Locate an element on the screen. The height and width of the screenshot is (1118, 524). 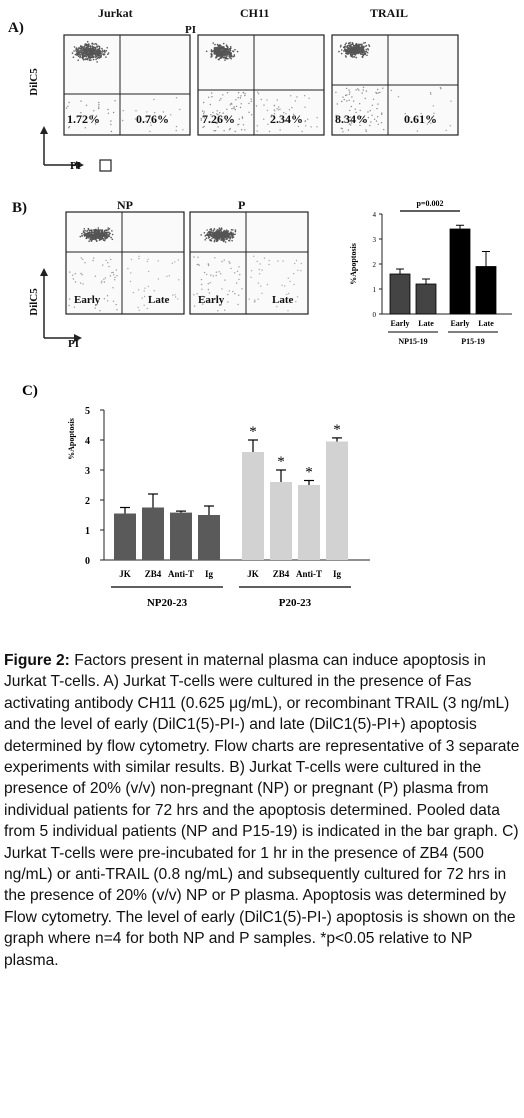
x-tick-label: Anti-T is located at coordinates (181, 574).